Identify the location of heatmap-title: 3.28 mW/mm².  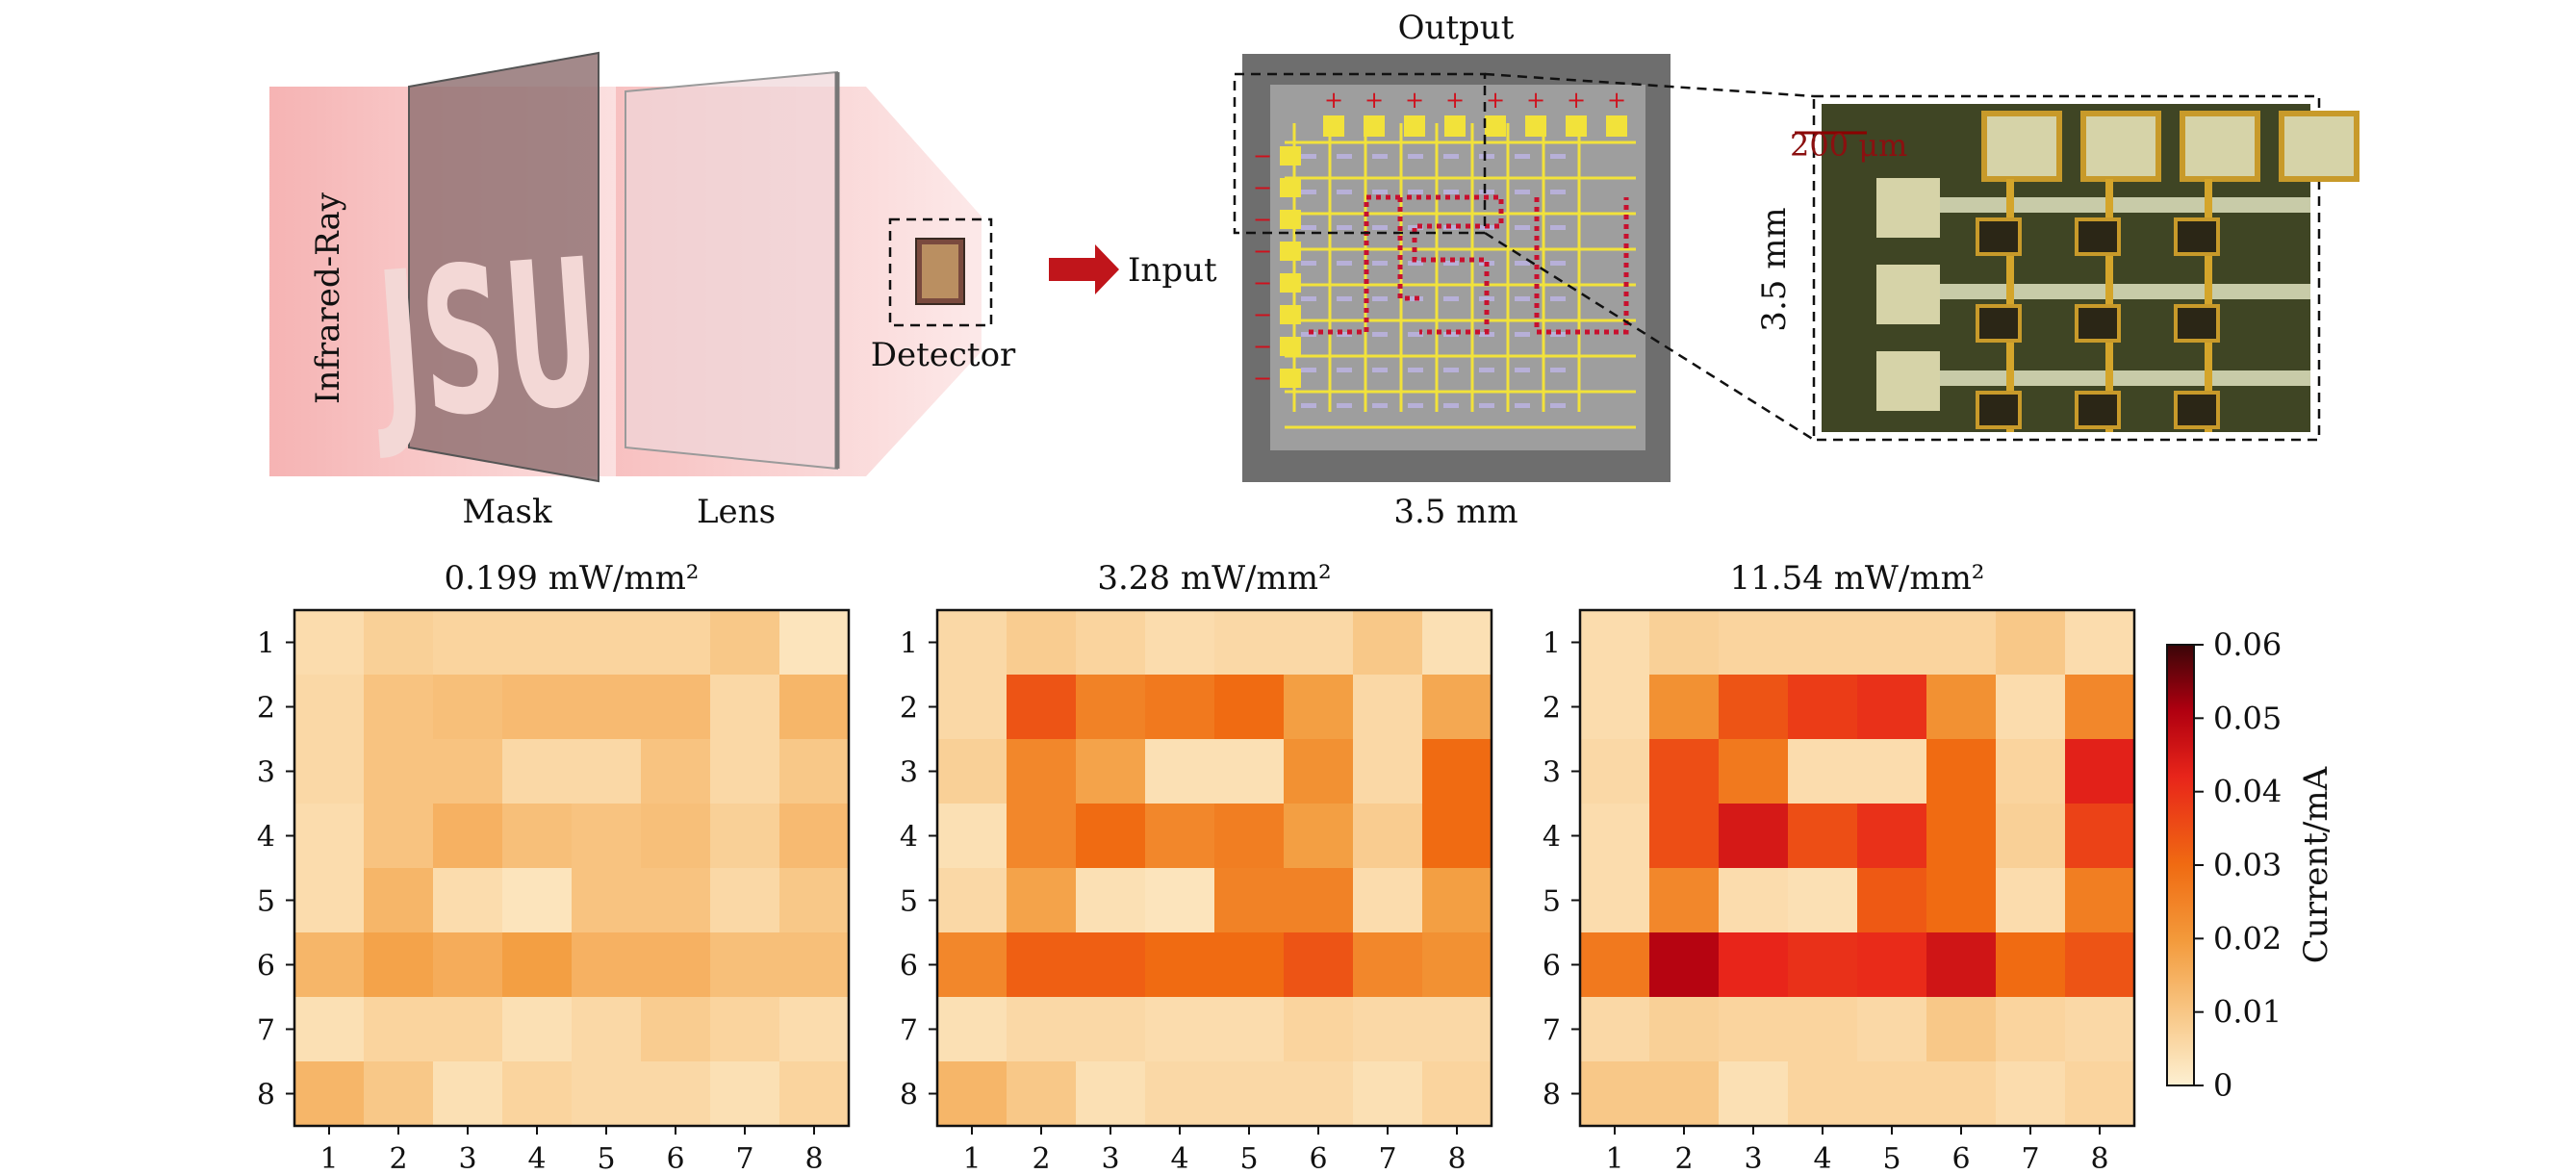
(1214, 578).